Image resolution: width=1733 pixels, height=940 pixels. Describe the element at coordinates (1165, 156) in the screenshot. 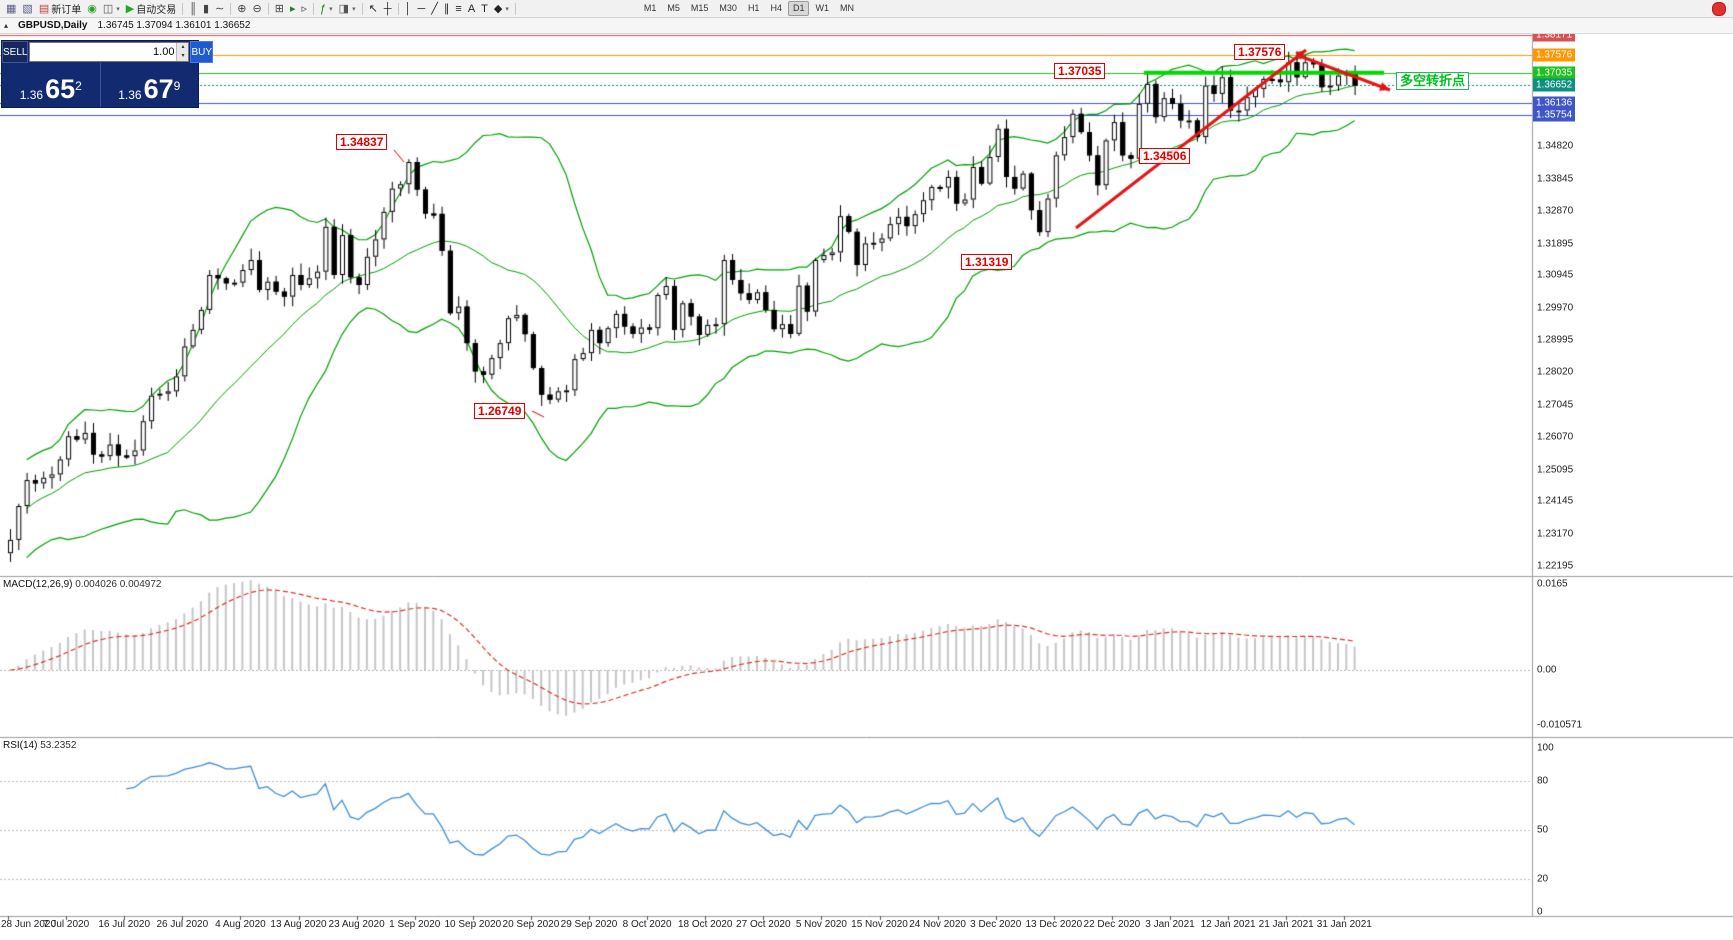

I see `price-annotation: 1.34506` at that location.